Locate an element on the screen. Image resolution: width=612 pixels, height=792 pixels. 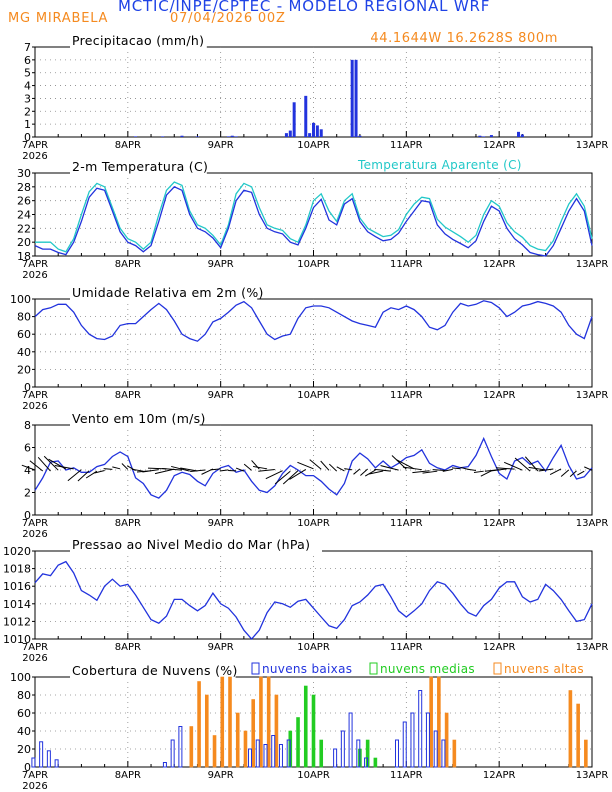
model-title: MCTIC/INPE/CPTEC - MODELO REGIONAL WRF is located at coordinates (304, 7).